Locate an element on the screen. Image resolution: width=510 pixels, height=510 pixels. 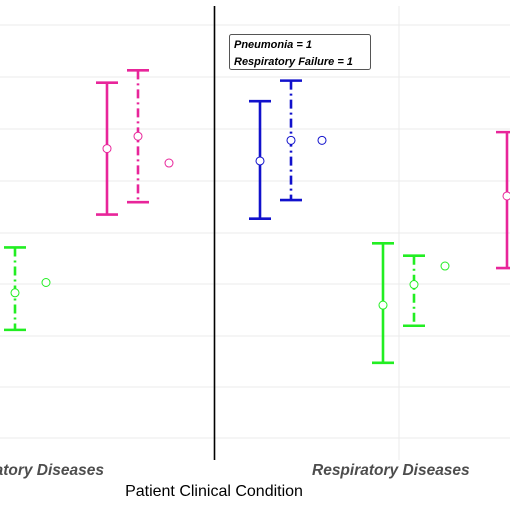
point-p1-g0-e2 is located at coordinates (322, 140).